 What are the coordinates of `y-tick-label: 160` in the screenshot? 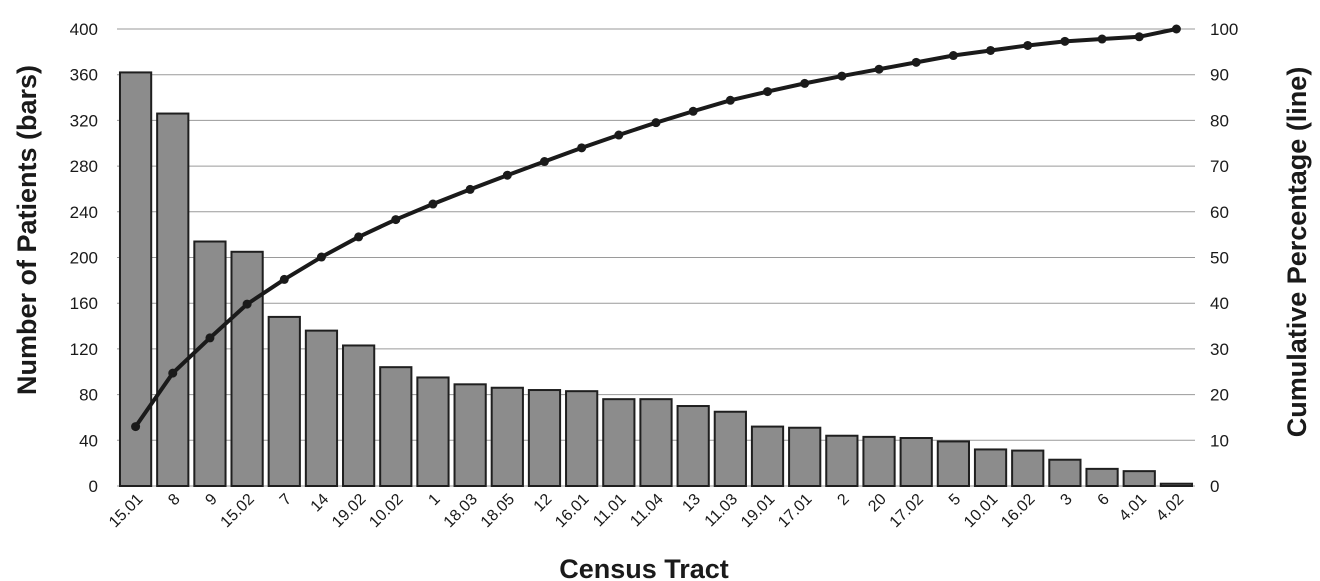 It's located at (84, 303).